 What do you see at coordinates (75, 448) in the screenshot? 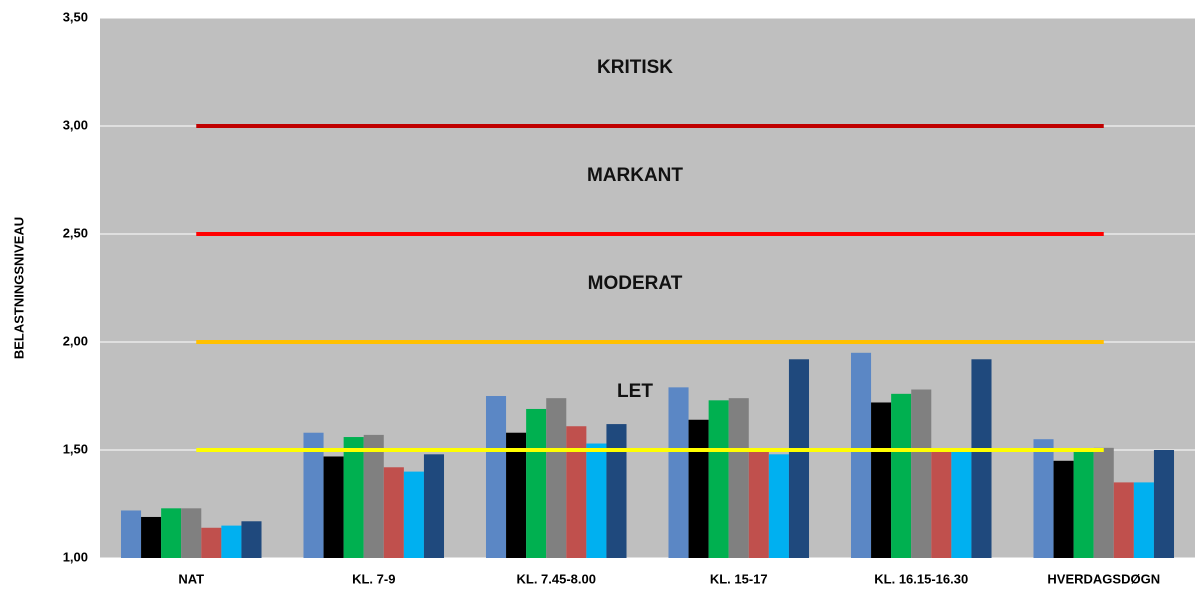
I see `y-tick-label: 1,50` at bounding box center [75, 448].